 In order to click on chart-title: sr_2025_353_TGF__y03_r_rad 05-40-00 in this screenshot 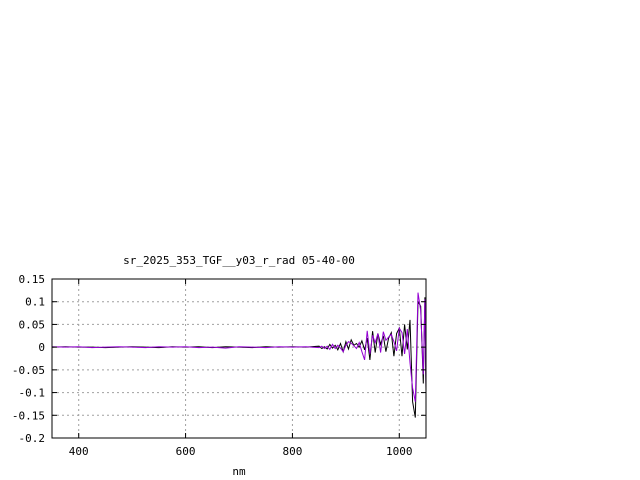, I will do `click(239, 260)`.